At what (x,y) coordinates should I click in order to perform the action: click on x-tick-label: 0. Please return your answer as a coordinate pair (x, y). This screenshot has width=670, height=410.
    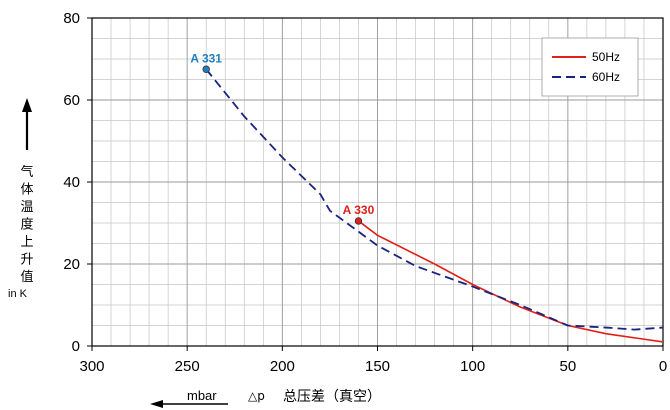
    Looking at the image, I should click on (663, 366).